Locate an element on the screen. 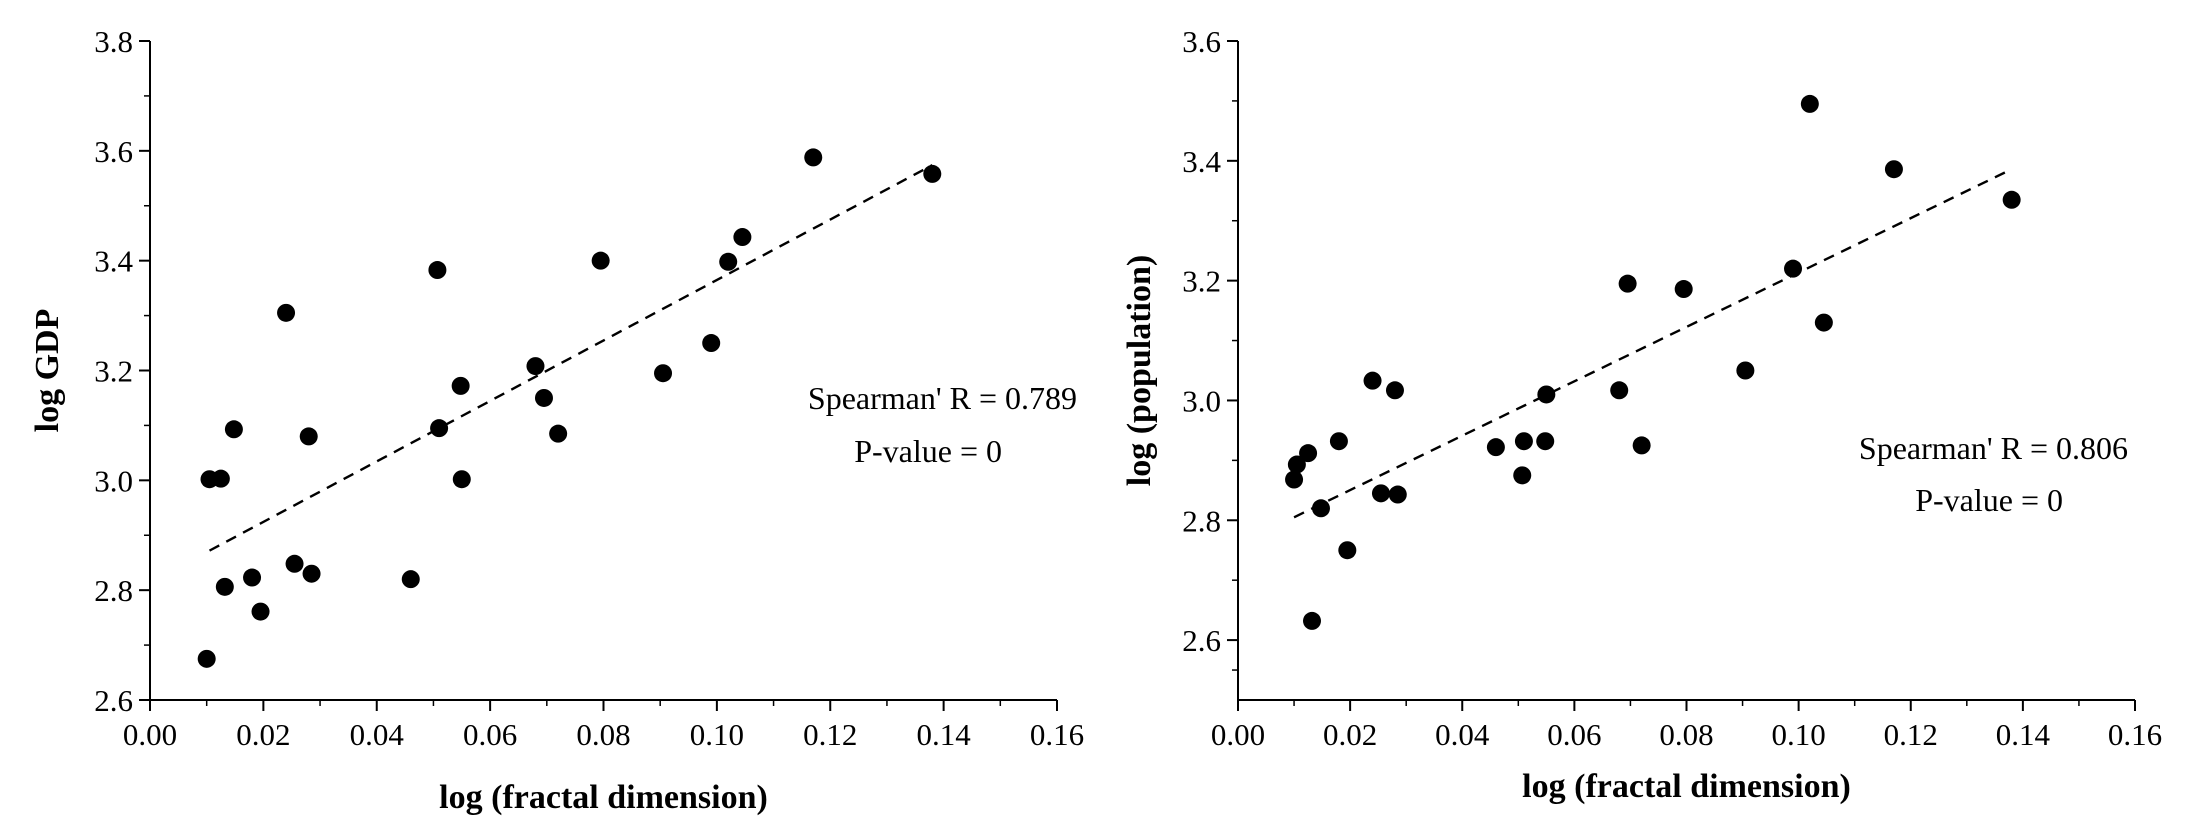  y-axis-title: log (population) is located at coordinates (1139, 370).